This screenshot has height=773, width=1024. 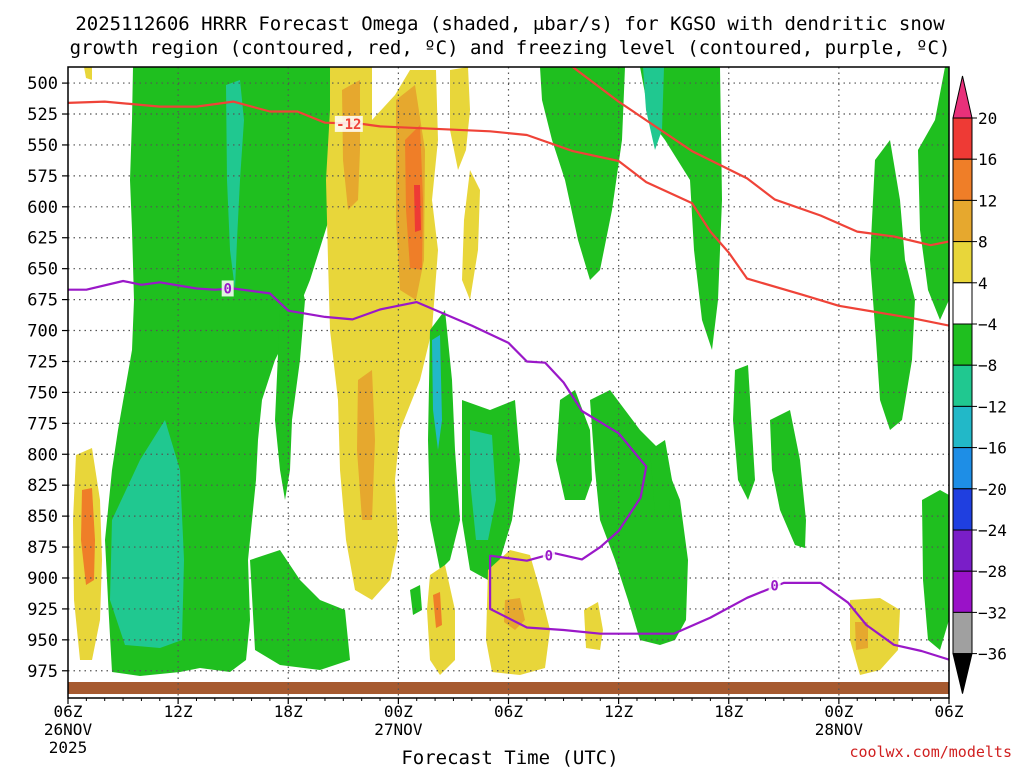 I want to click on omega-region-yellow-small, so click(x=593, y=626).